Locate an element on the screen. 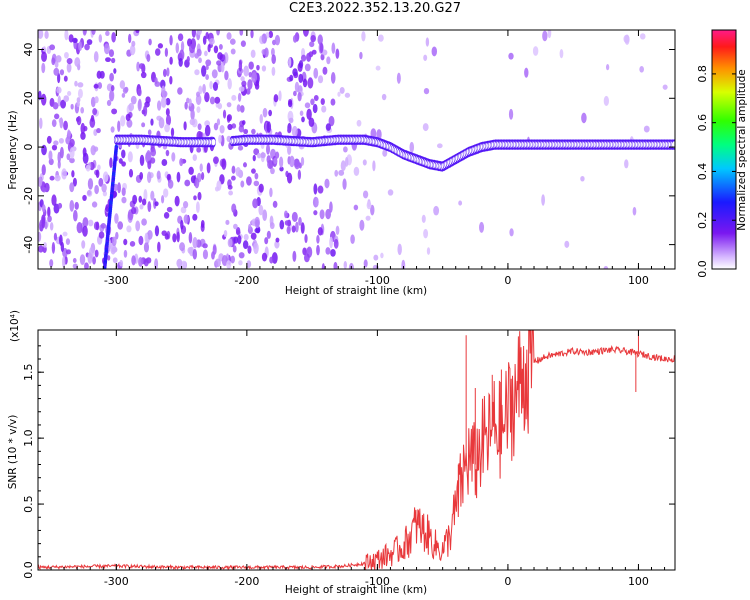  snr-y-tick-label: 0.5 is located at coordinates (28, 503).